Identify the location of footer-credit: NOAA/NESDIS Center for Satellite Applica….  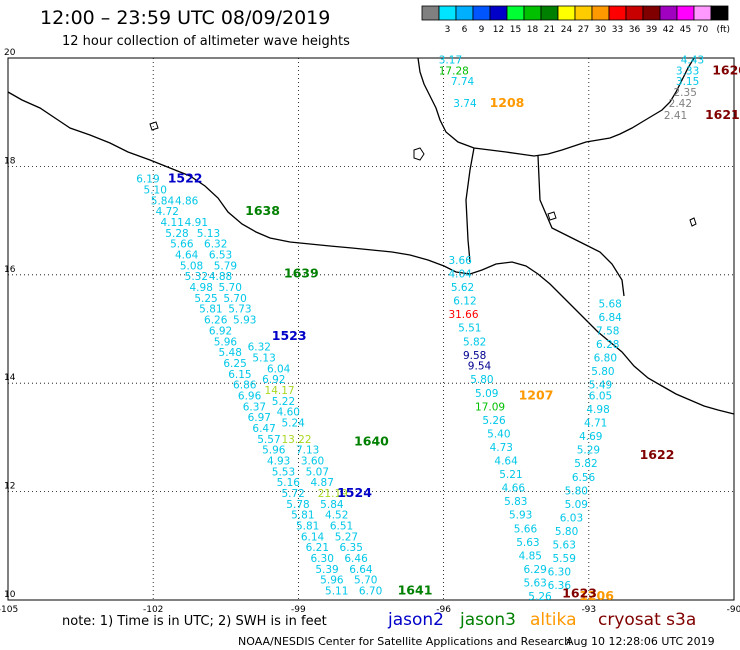
(404, 641).